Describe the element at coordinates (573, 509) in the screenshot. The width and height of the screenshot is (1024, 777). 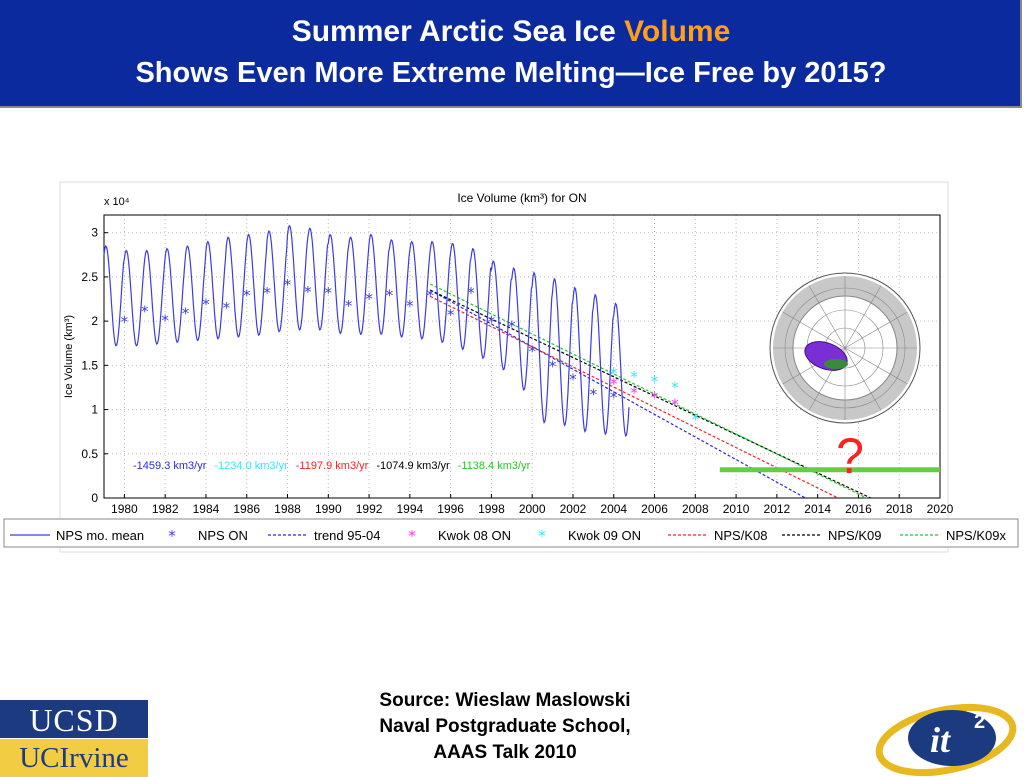
I see `x-tick-label: 2002` at that location.